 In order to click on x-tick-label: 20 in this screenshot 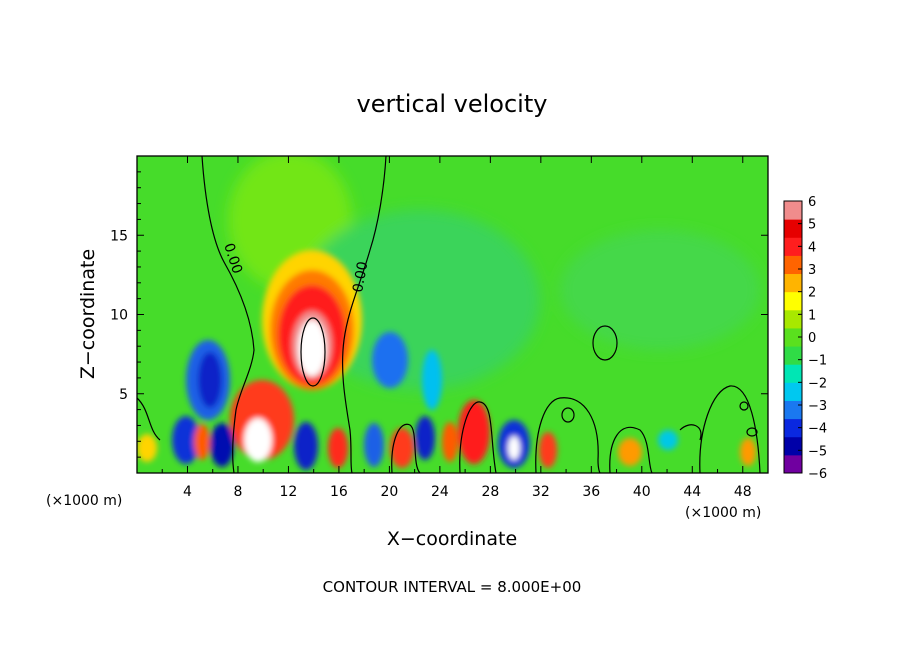, I will do `click(389, 492)`.